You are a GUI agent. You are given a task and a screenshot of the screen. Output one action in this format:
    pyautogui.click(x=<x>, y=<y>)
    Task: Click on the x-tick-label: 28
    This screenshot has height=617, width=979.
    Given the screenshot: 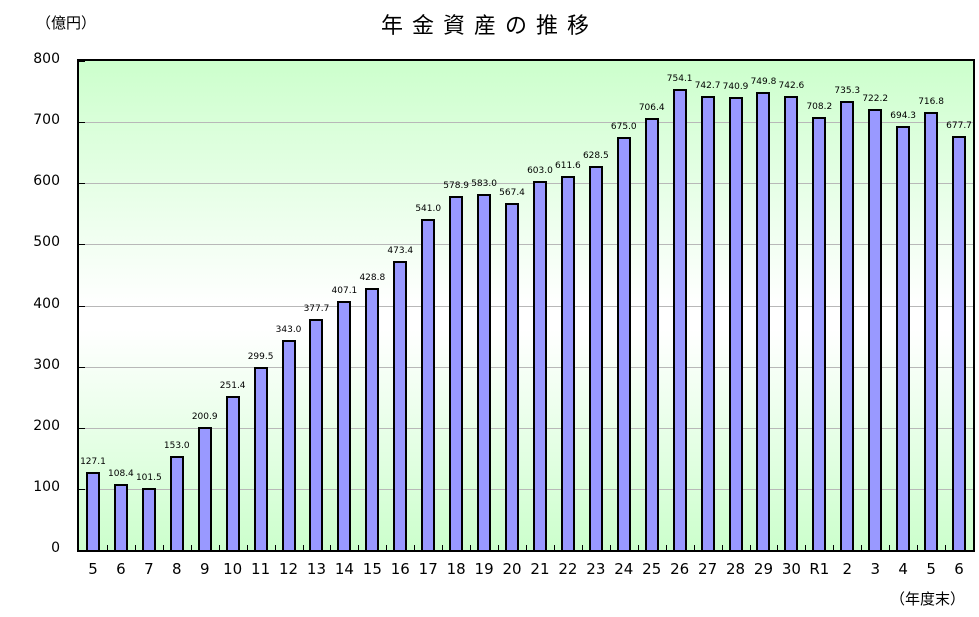 What is the action you would take?
    pyautogui.click(x=735, y=569)
    